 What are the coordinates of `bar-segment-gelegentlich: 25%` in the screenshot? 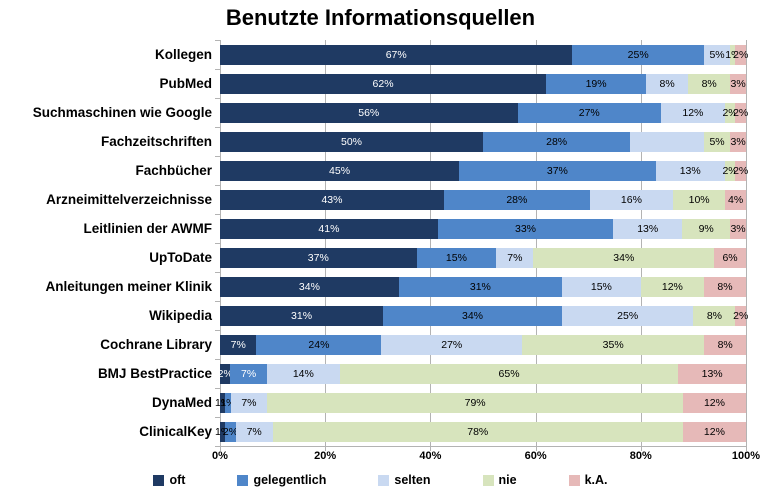 It's located at (638, 54).